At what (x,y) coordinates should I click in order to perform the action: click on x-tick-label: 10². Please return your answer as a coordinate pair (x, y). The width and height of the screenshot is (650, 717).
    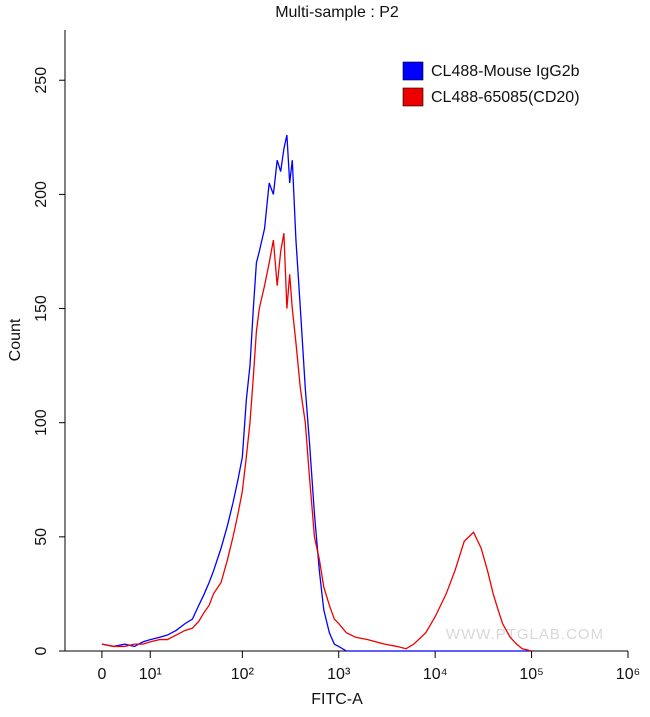
    Looking at the image, I should click on (243, 674).